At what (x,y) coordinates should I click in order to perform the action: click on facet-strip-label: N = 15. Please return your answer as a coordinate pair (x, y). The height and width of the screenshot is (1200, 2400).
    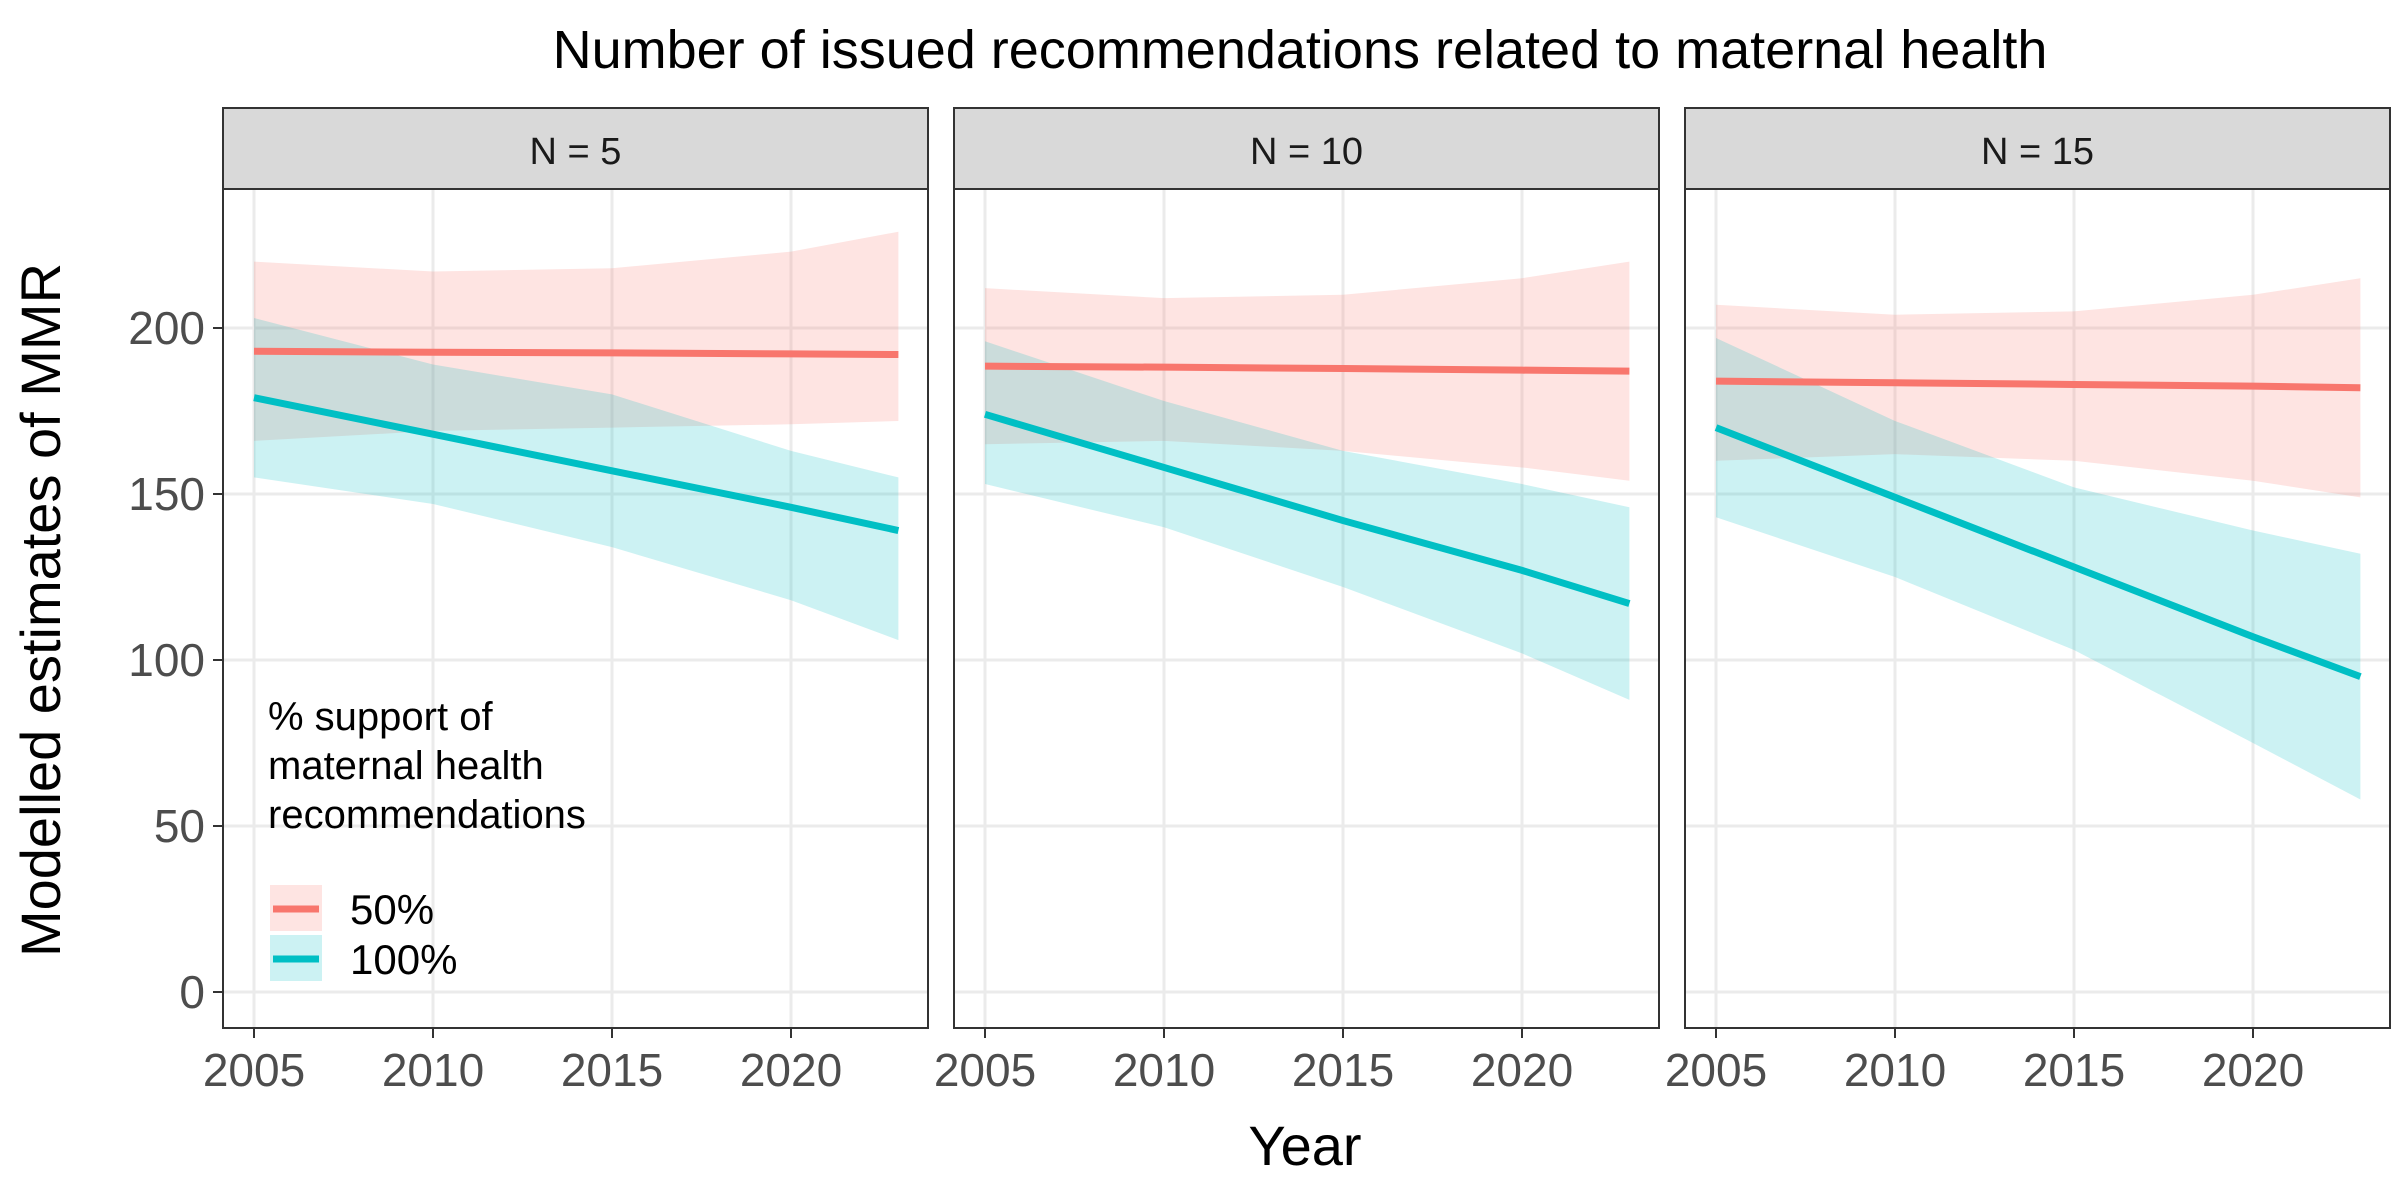
    Looking at the image, I should click on (2037, 152).